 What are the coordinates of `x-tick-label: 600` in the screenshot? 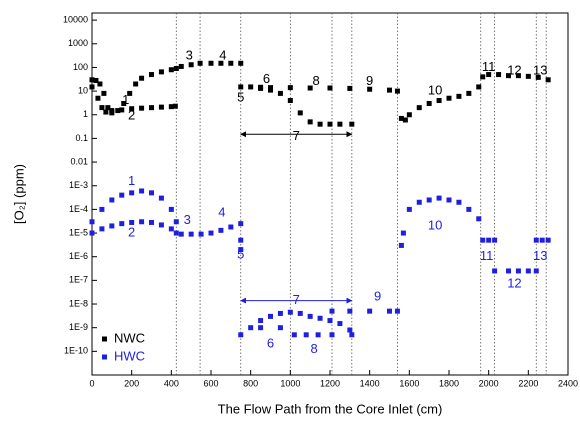 It's located at (210, 383).